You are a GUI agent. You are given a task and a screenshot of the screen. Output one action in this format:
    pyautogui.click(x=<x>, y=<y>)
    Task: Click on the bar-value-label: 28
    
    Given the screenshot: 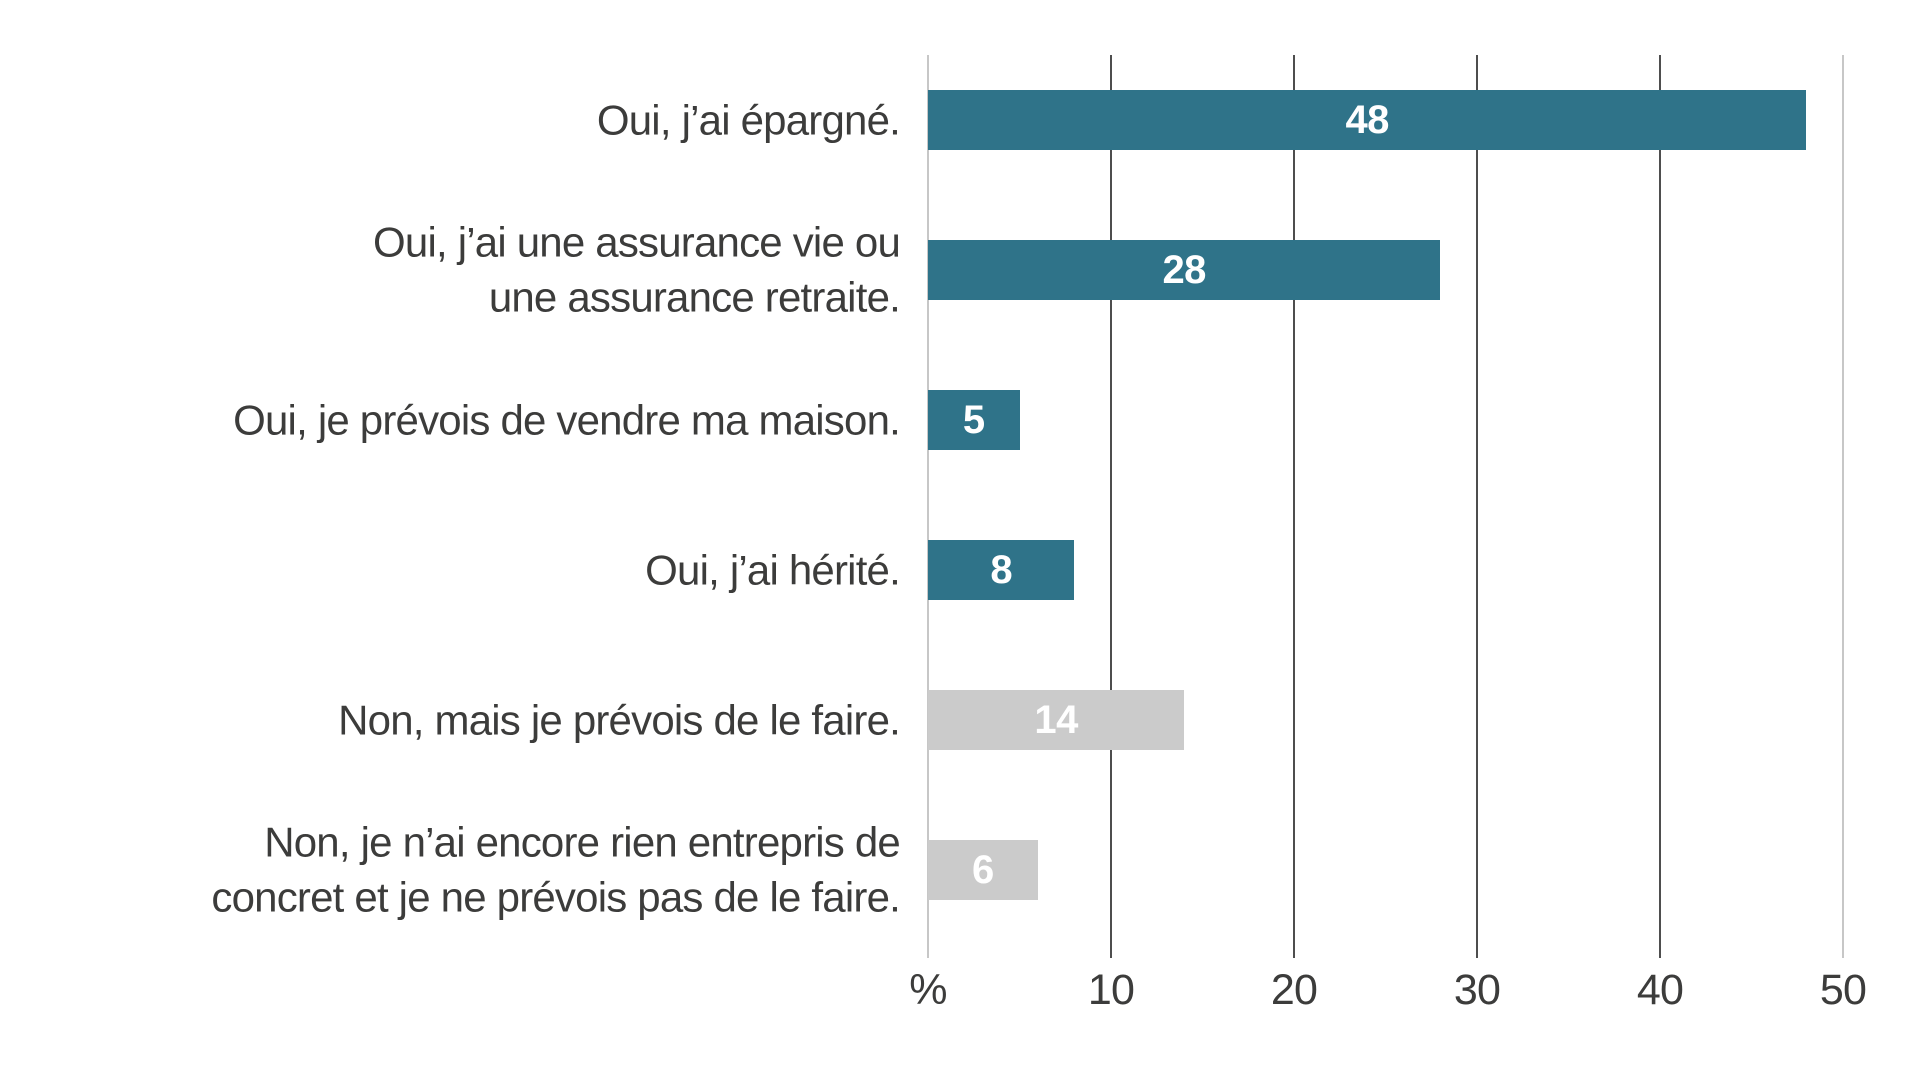 What is the action you would take?
    pyautogui.click(x=1184, y=269)
    